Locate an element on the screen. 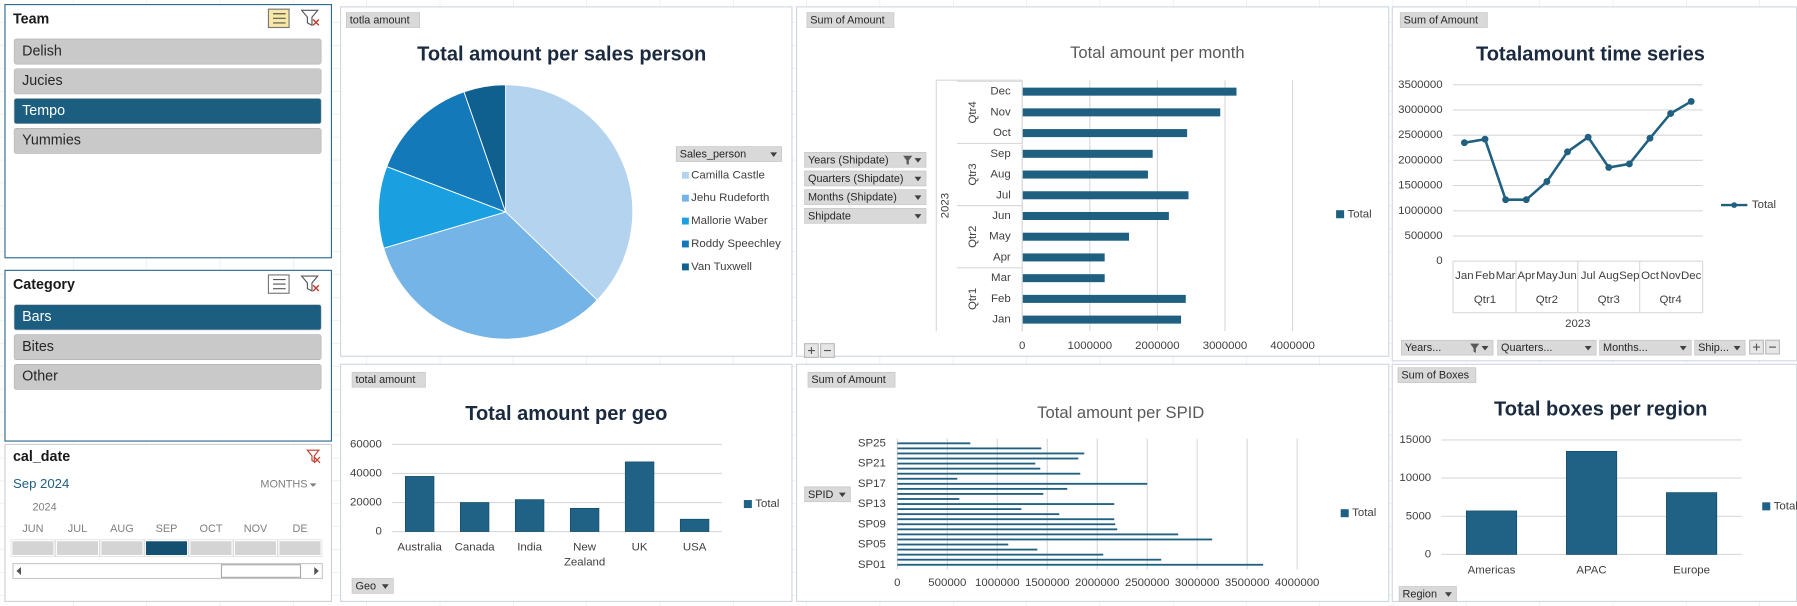 Image resolution: width=1797 pixels, height=606 pixels. field-button-label: Shipdate is located at coordinates (829, 216).